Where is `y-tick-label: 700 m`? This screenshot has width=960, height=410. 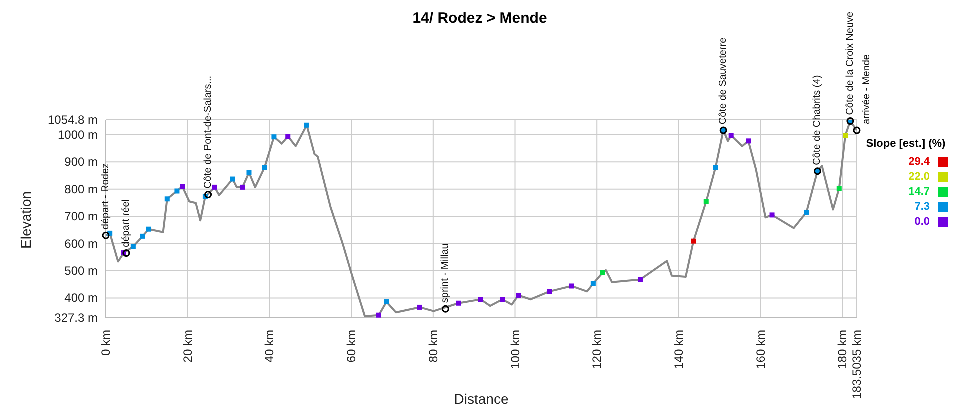
y-tick-label: 700 m is located at coordinates (81, 217).